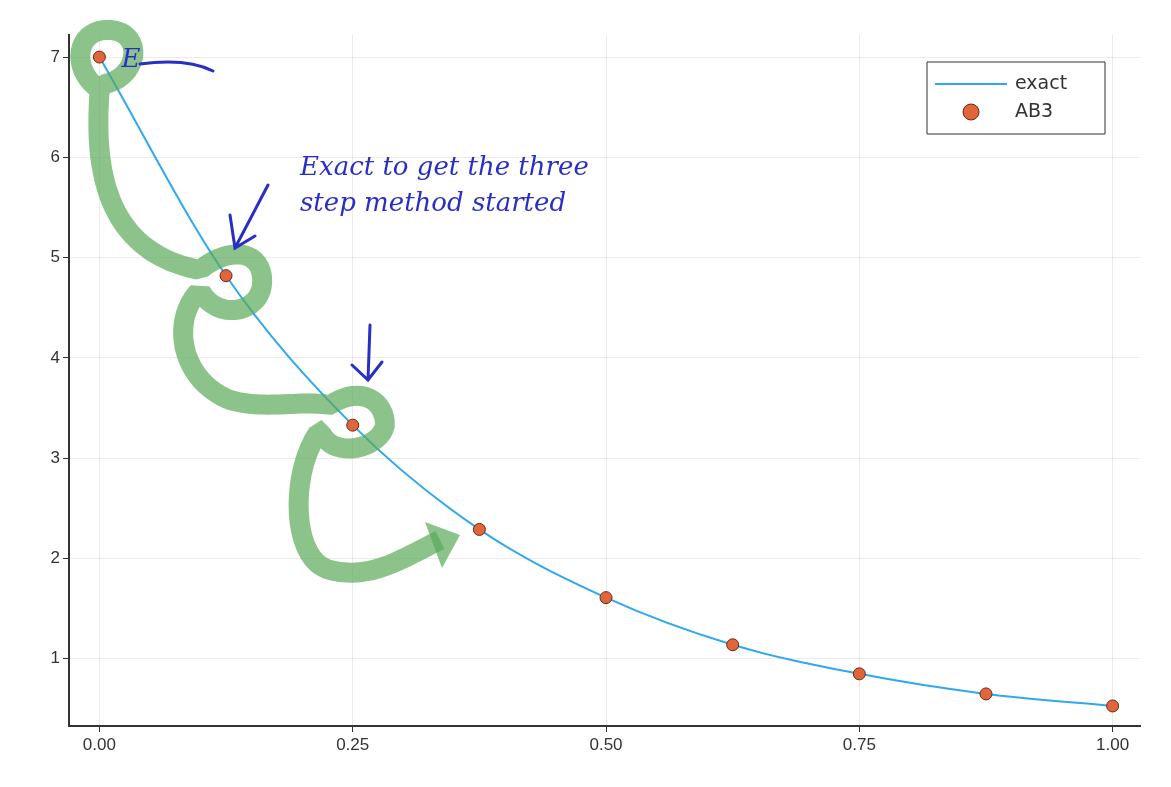  What do you see at coordinates (55, 558) in the screenshot?
I see `y-tick-label: 2` at bounding box center [55, 558].